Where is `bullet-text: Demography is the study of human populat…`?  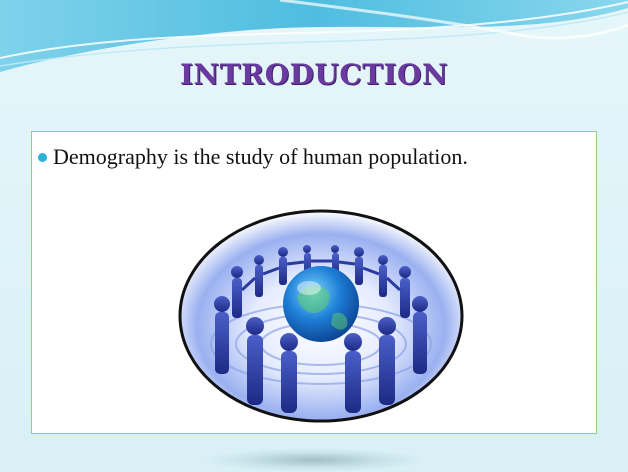 bullet-text: Demography is the study of human populat… is located at coordinates (260, 156).